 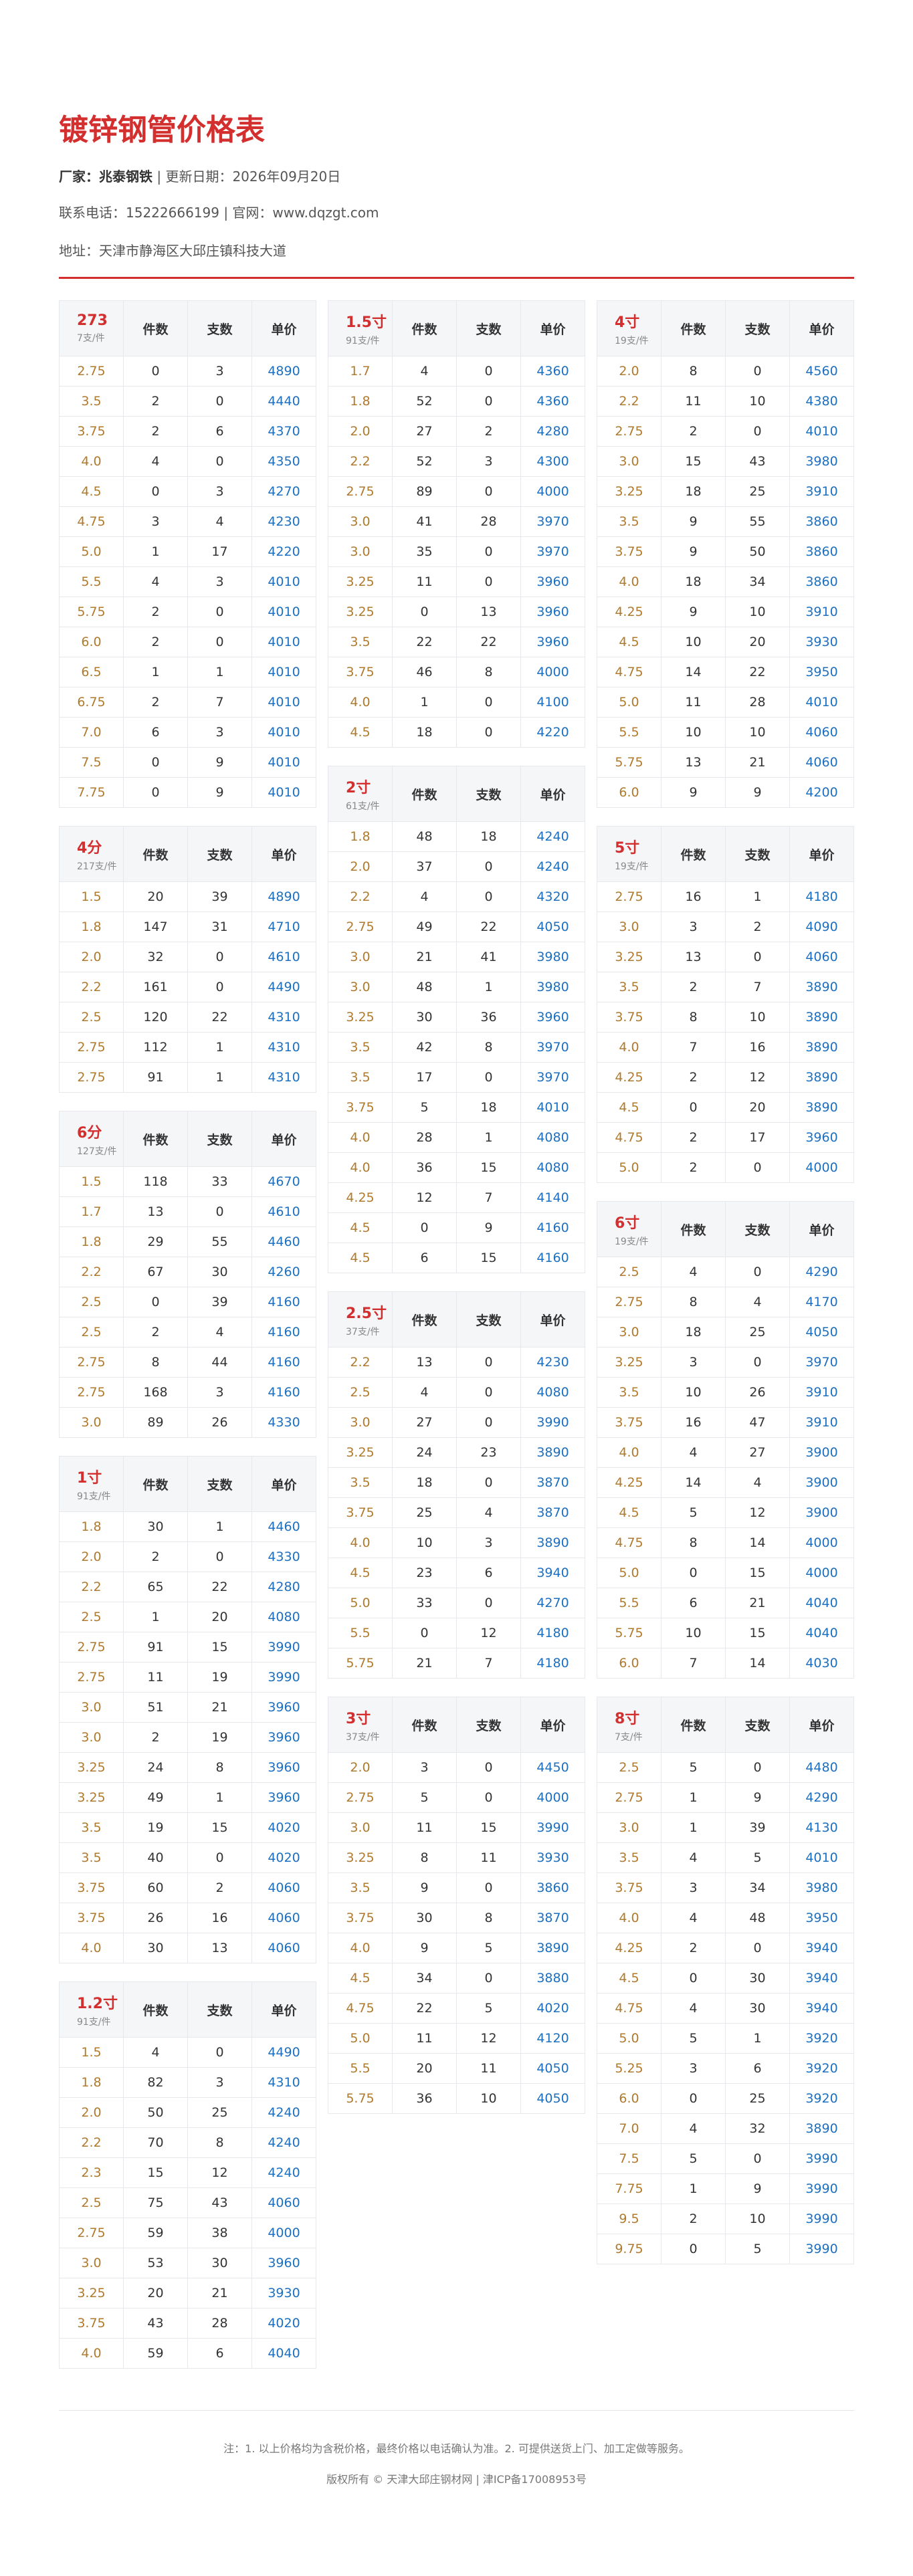 I want to click on row: 3.5 2 7 3890, so click(x=725, y=987).